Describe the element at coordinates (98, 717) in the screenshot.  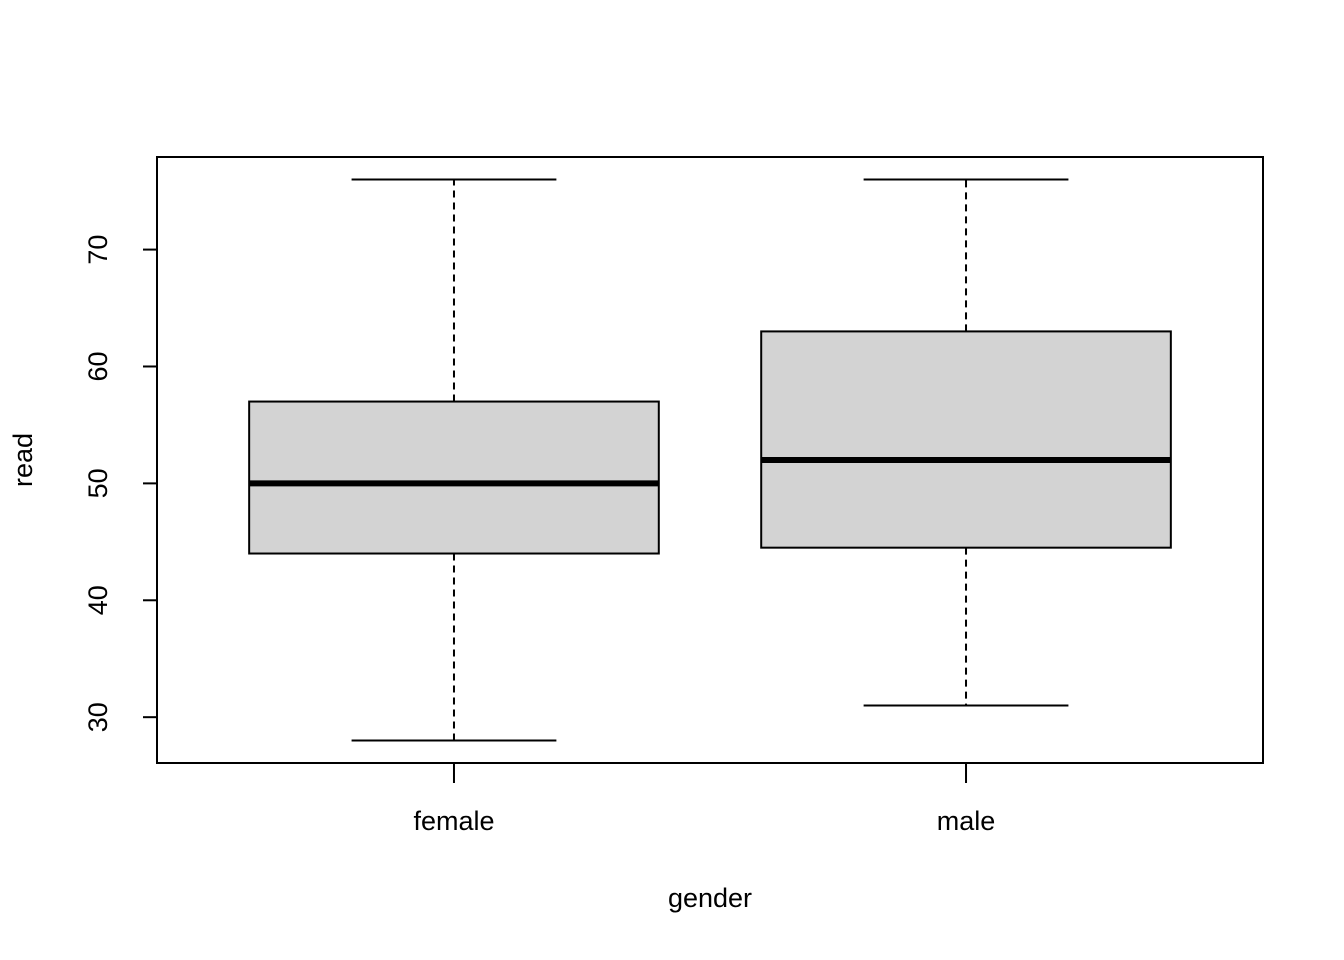
I see `y-tick-label: 30` at that location.